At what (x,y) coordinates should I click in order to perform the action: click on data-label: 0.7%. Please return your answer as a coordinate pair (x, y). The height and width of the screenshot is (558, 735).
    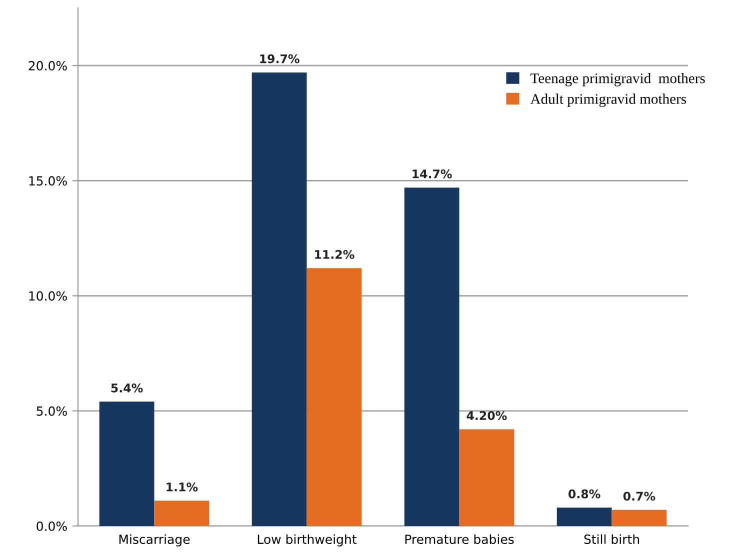
    Looking at the image, I should click on (639, 496).